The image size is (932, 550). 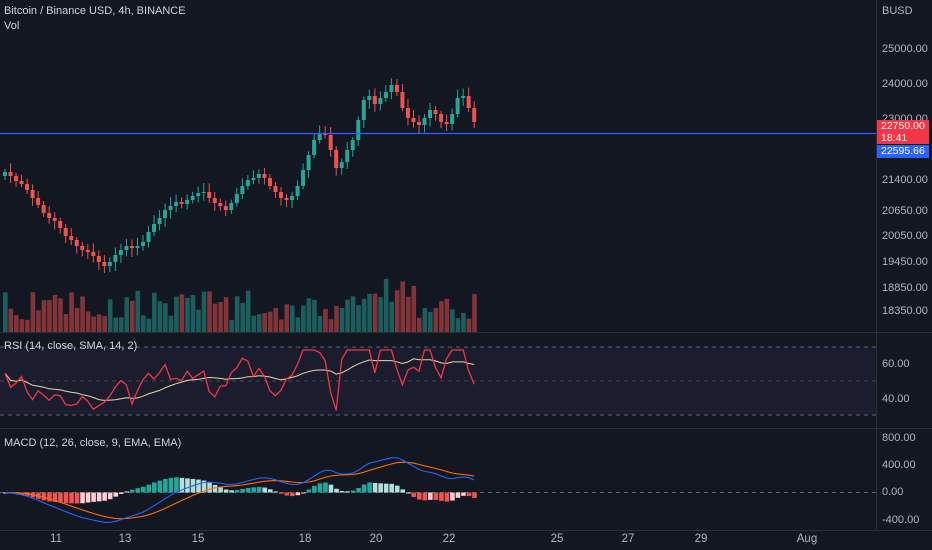 What do you see at coordinates (93, 443) in the screenshot?
I see `macd-legend: MACD (12, 26, close, 9, EMA, EMA)` at bounding box center [93, 443].